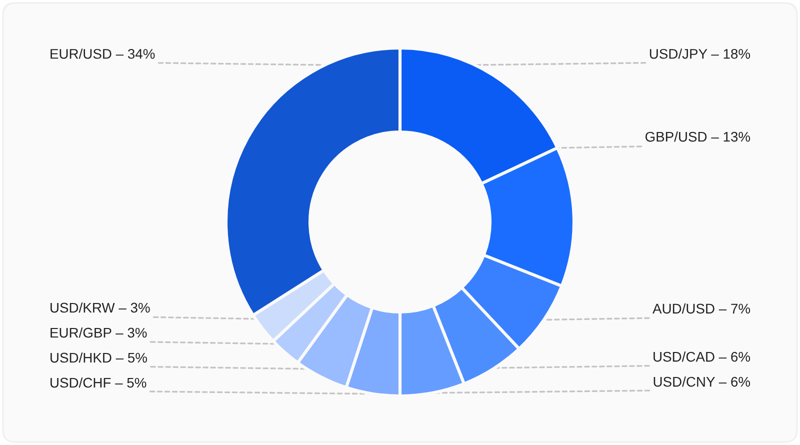 The height and width of the screenshot is (445, 800). What do you see at coordinates (702, 357) in the screenshot?
I see `slice-label: USD/CAD – 6%` at bounding box center [702, 357].